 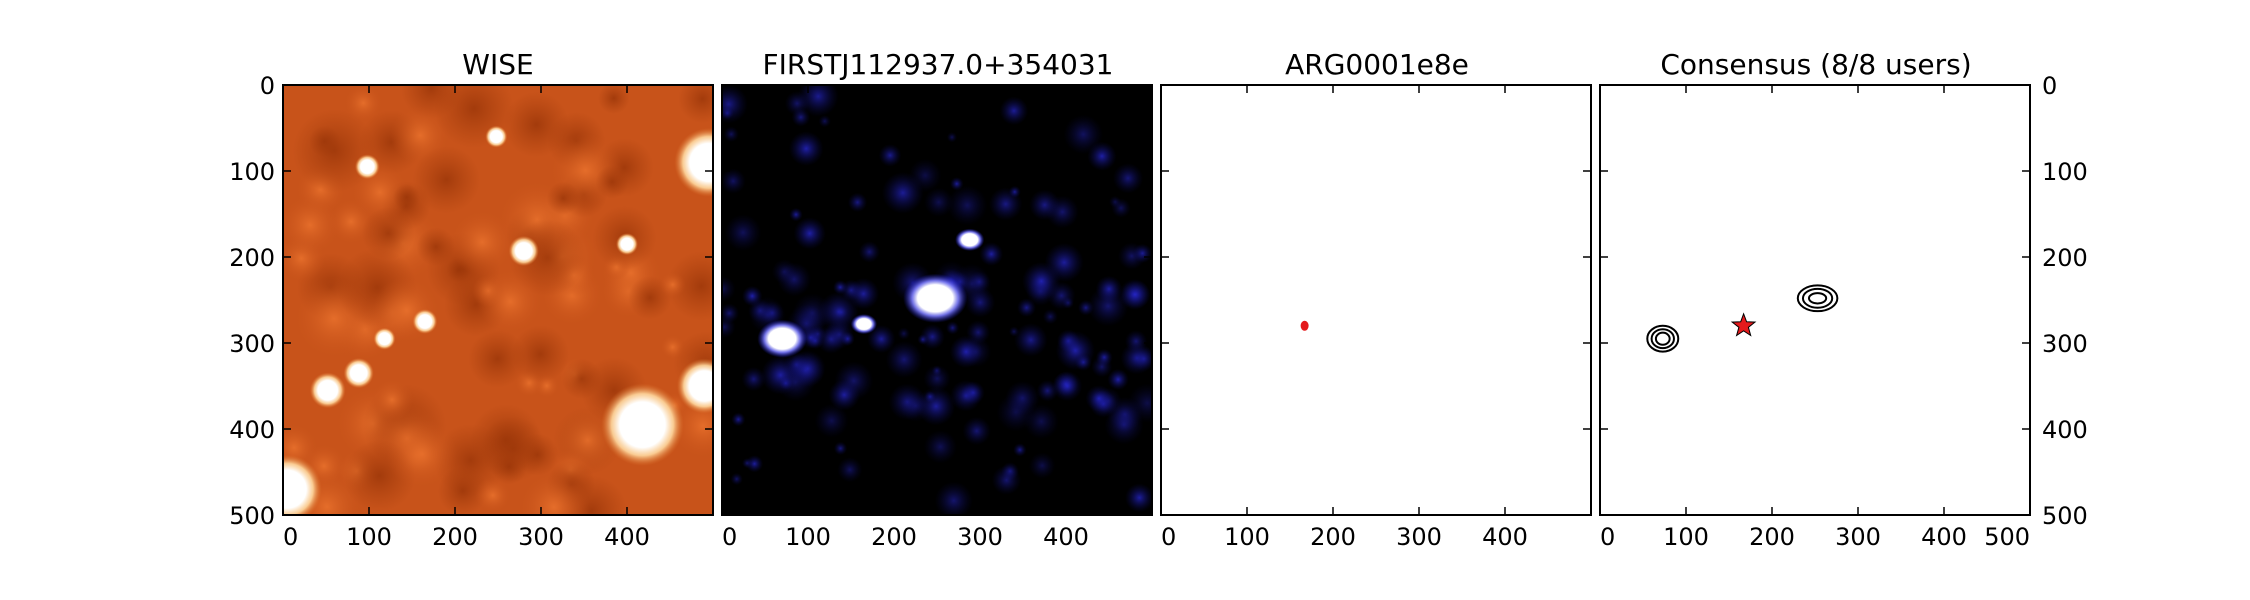 I want to click on plot-background, so click(x=1815, y=300).